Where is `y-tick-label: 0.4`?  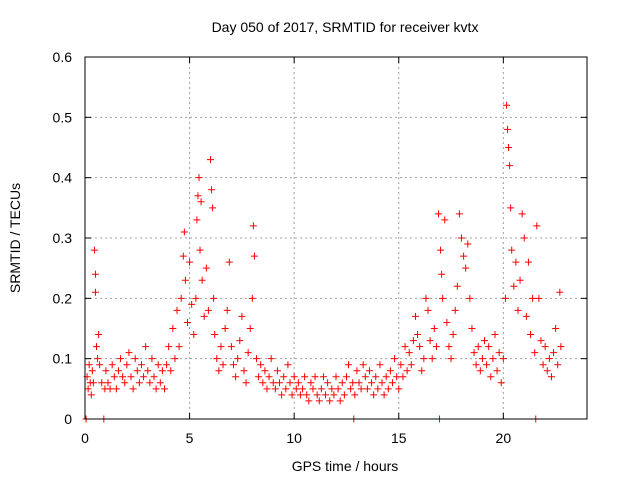
y-tick-label: 0.4 is located at coordinates (63, 178).